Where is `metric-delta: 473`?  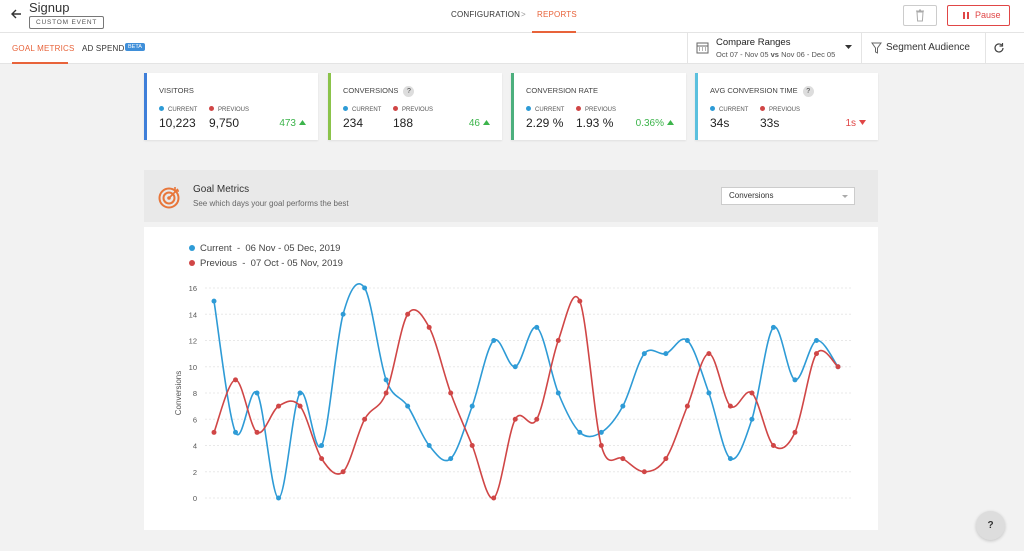 metric-delta: 473 is located at coordinates (293, 123).